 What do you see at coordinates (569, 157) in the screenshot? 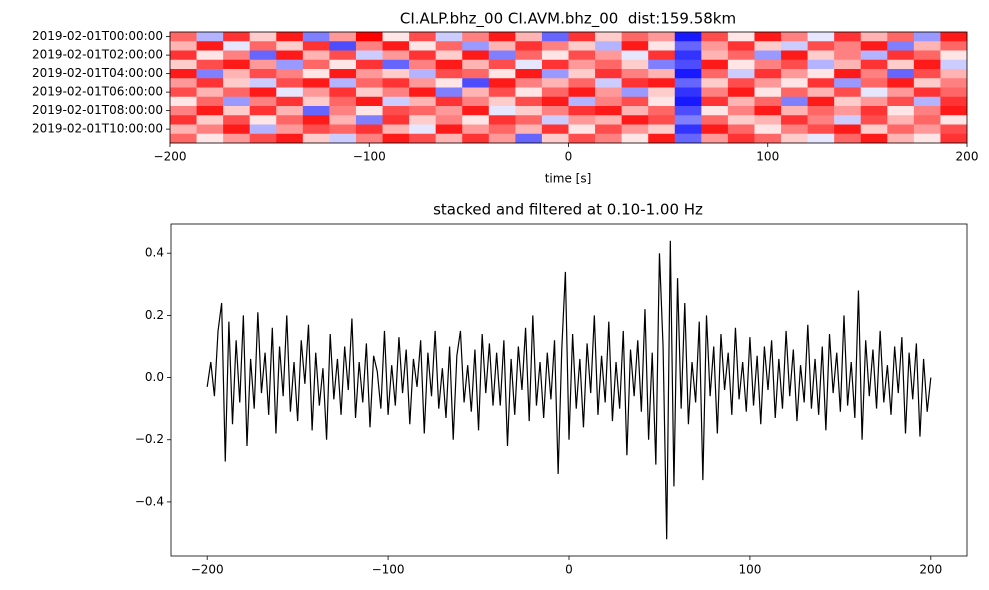
I see `x-tick-label: 0` at bounding box center [569, 157].